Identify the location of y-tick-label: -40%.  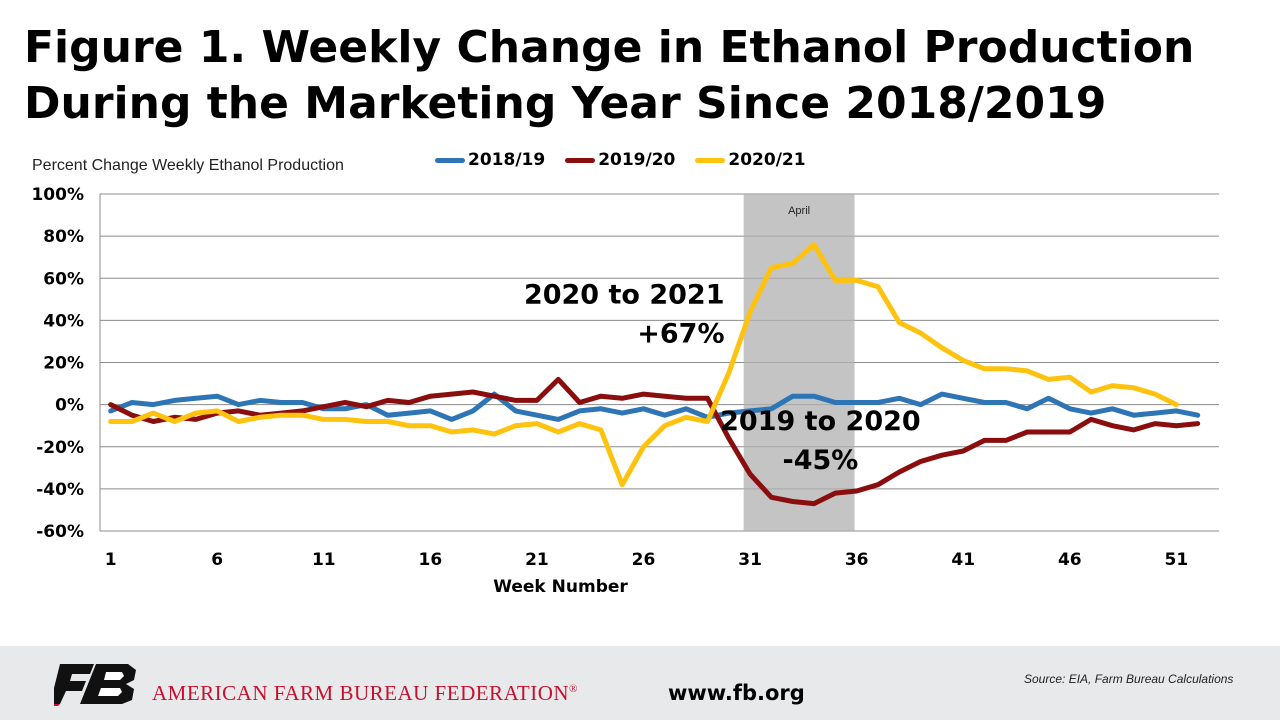
(60, 490).